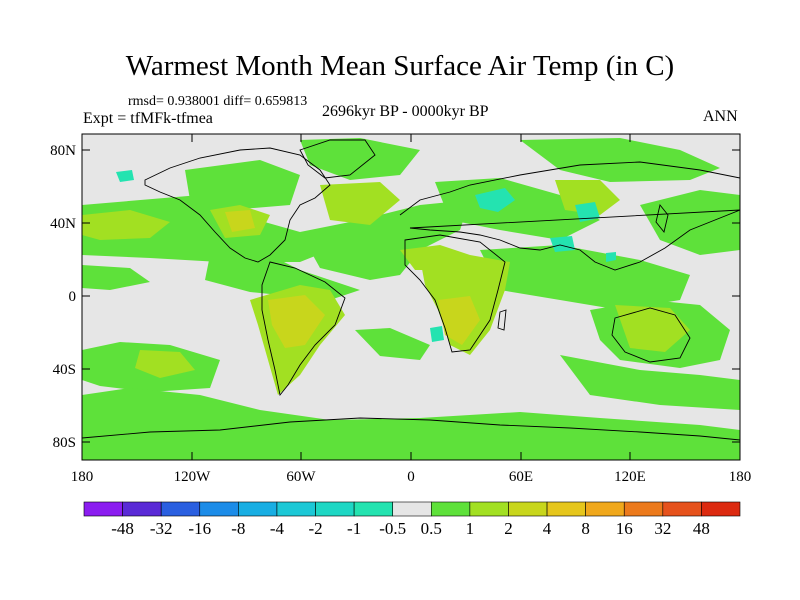 Image resolution: width=800 pixels, height=600 pixels. Describe the element at coordinates (508, 528) in the screenshot. I see `colorbar-label: 2` at that location.